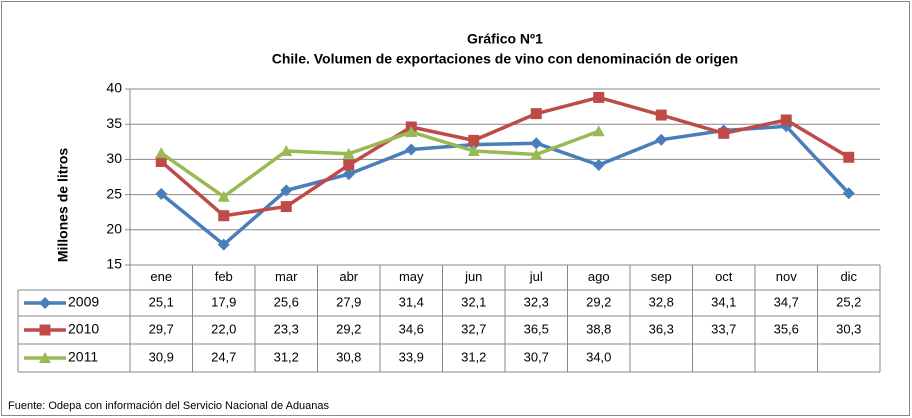 This screenshot has height=418, width=912. What do you see at coordinates (161, 301) in the screenshot?
I see `table-value: 25,1` at bounding box center [161, 301].